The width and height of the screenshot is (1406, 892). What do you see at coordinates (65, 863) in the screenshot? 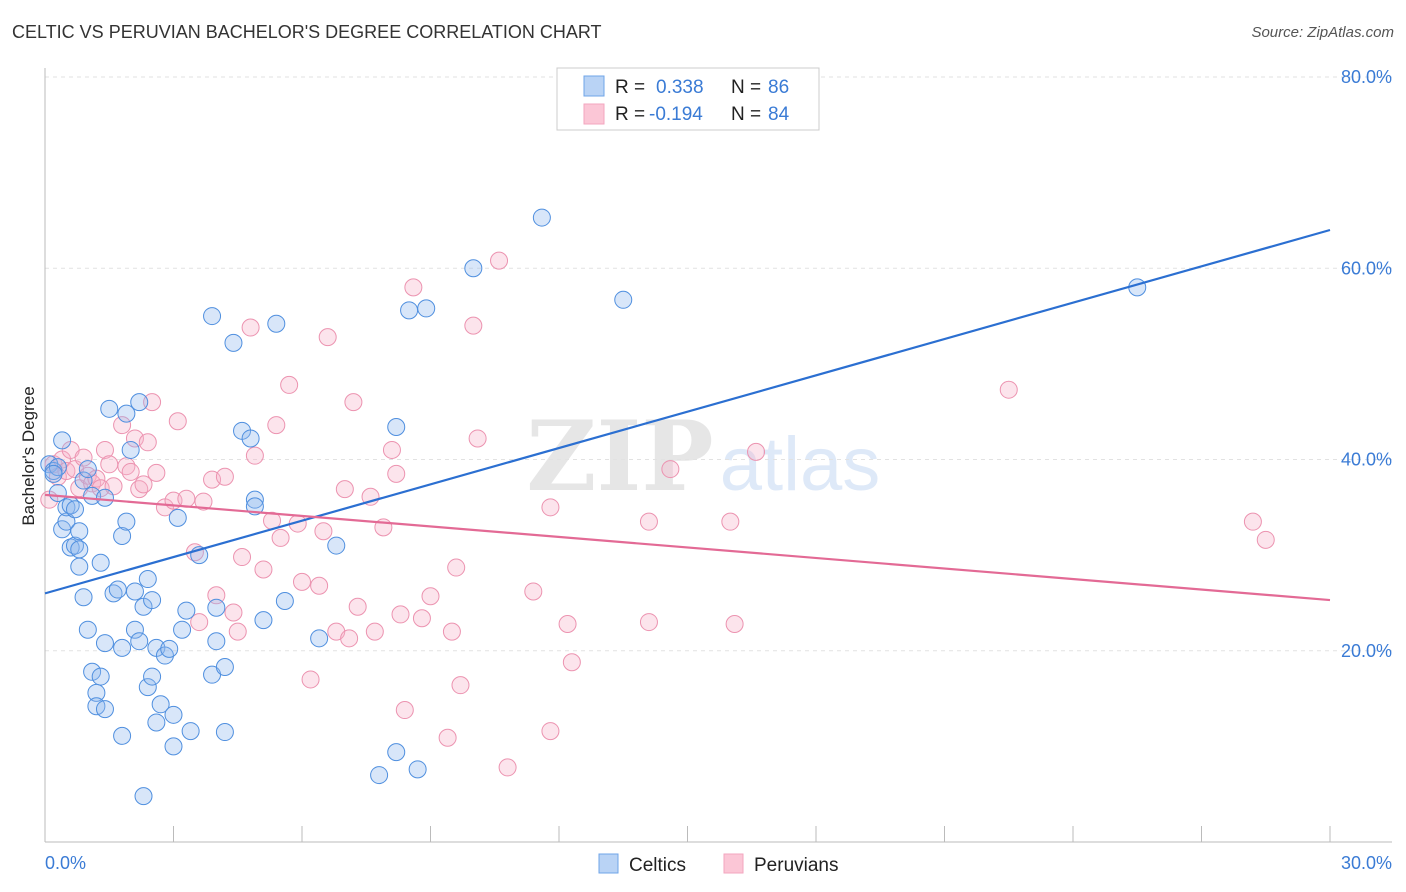
I see `x-tick-label-min: 0.0%` at bounding box center [65, 863].